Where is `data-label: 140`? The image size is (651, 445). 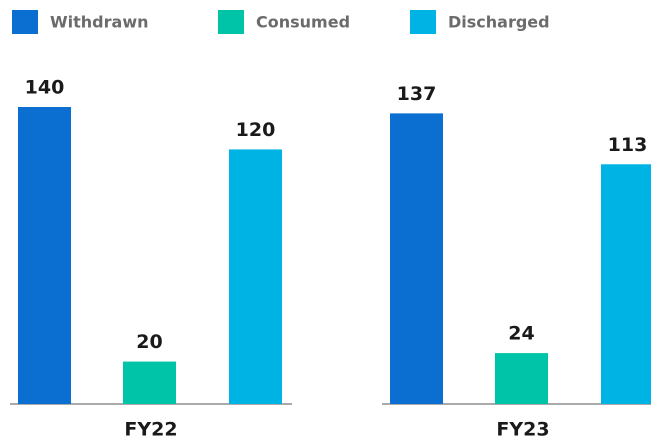
data-label: 140 is located at coordinates (45, 88).